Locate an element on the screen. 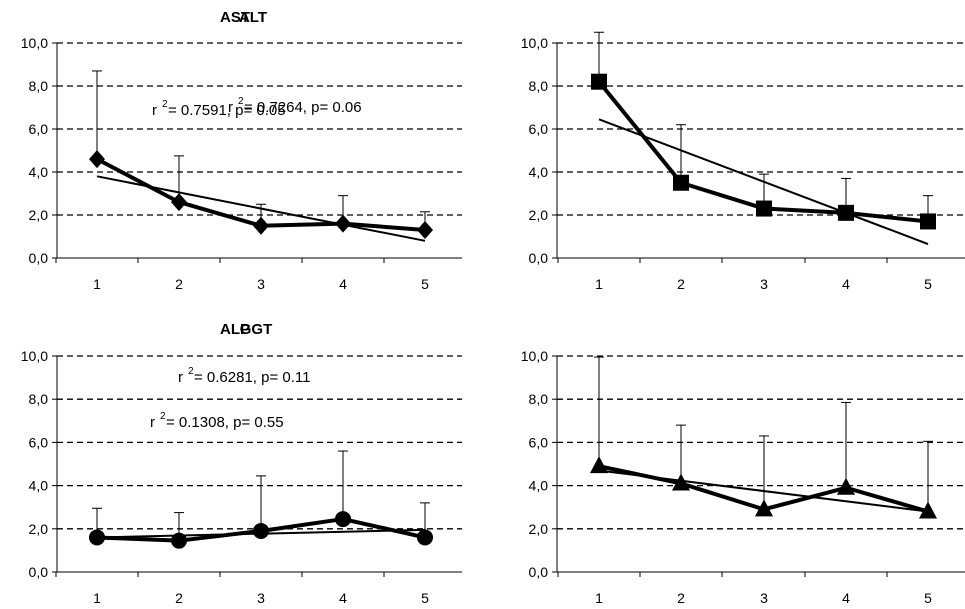  alp-y-tick-label: 6,0 is located at coordinates (39, 442).